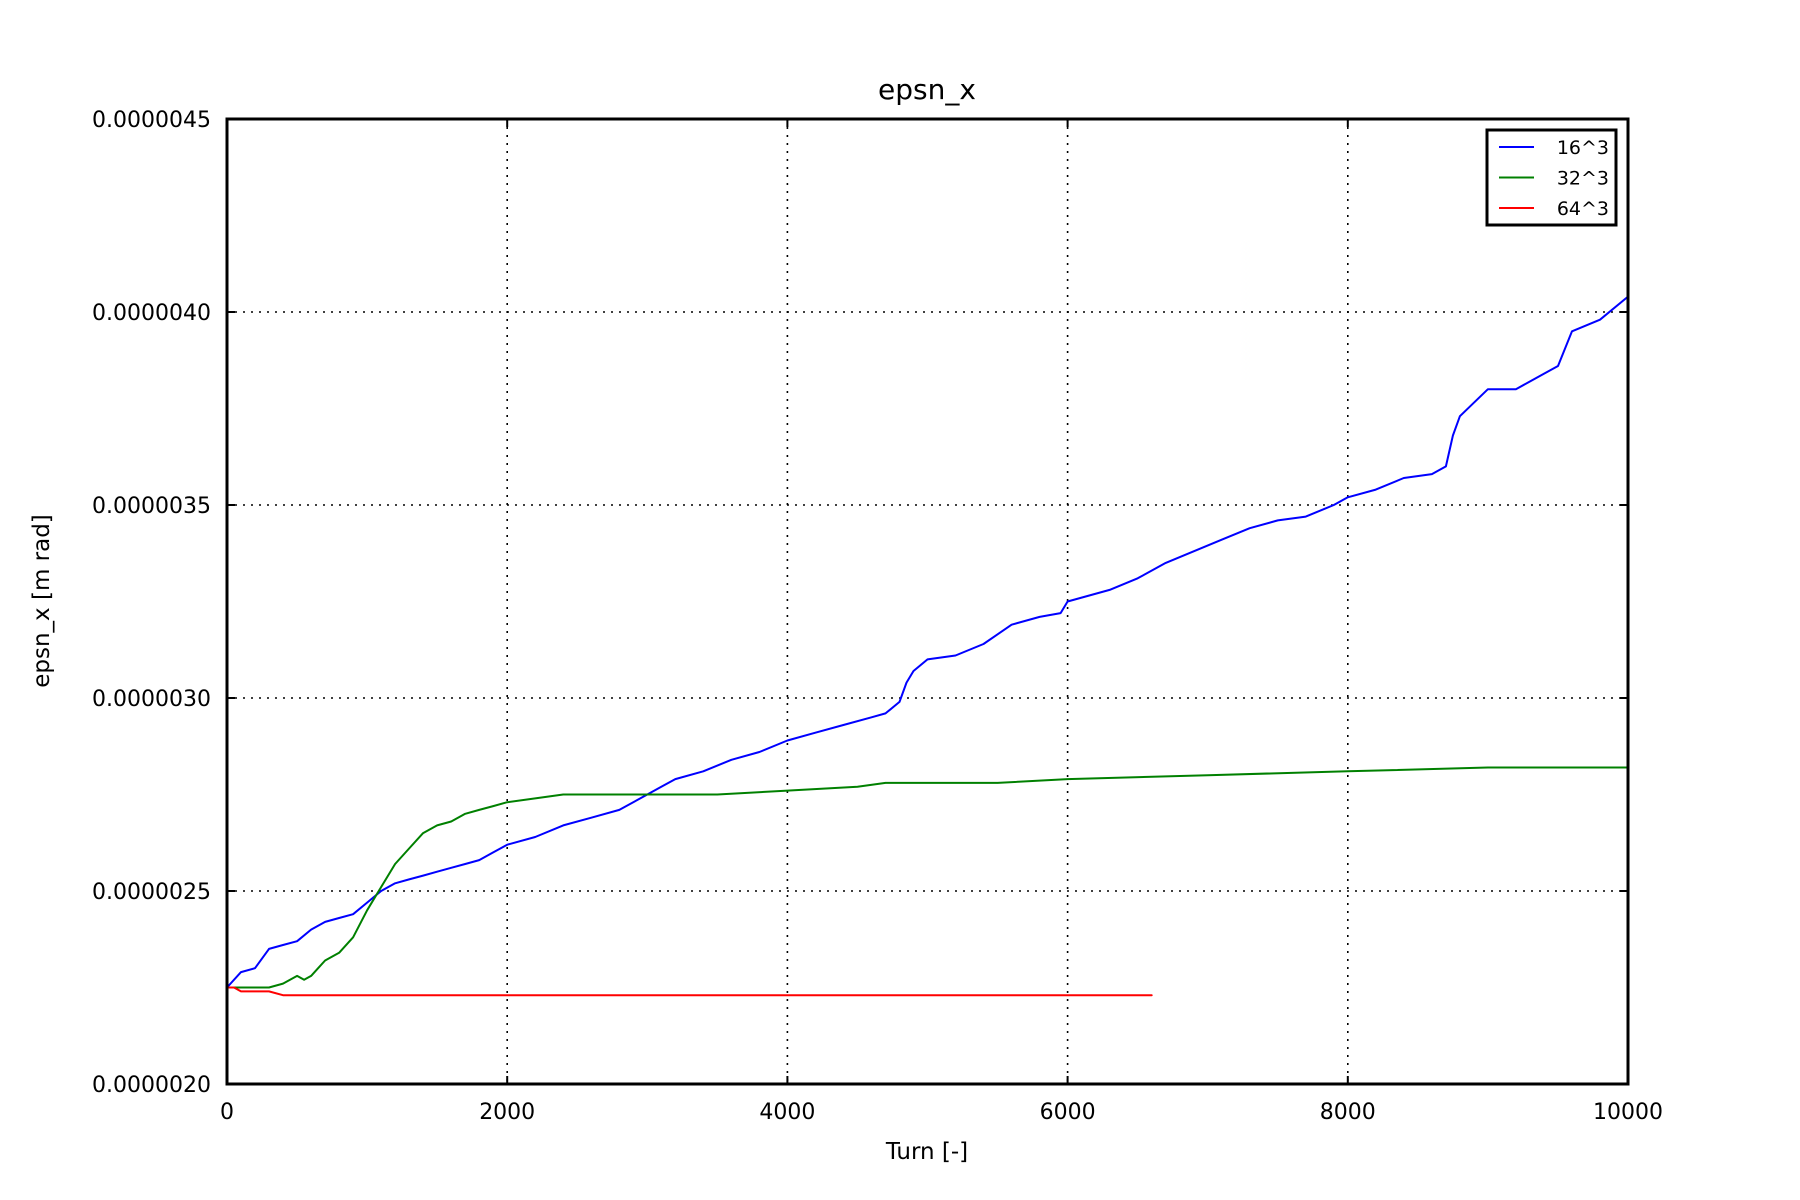  What do you see at coordinates (151, 506) in the screenshot?
I see `y-tick-label: 0.0000035` at bounding box center [151, 506].